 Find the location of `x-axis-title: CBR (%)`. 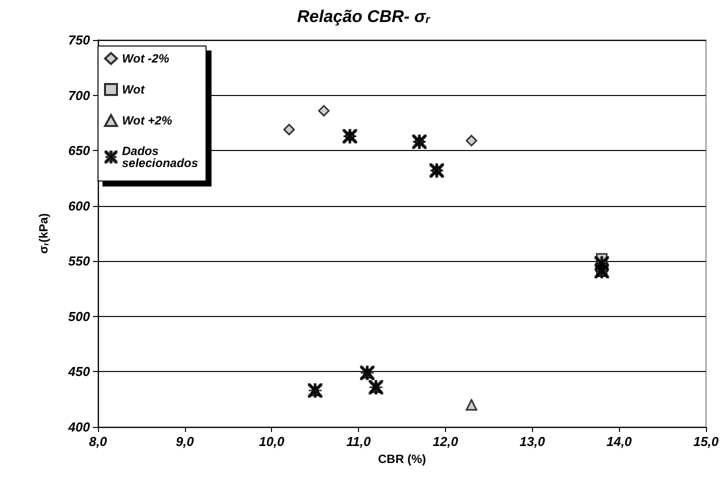

x-axis-title: CBR (%) is located at coordinates (402, 459).